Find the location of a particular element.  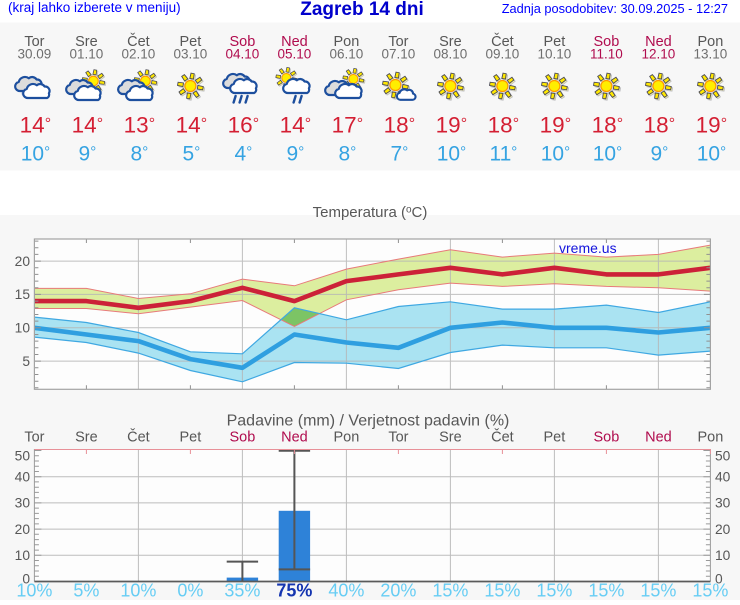

svg-text: 03.10 is located at coordinates (191, 54).